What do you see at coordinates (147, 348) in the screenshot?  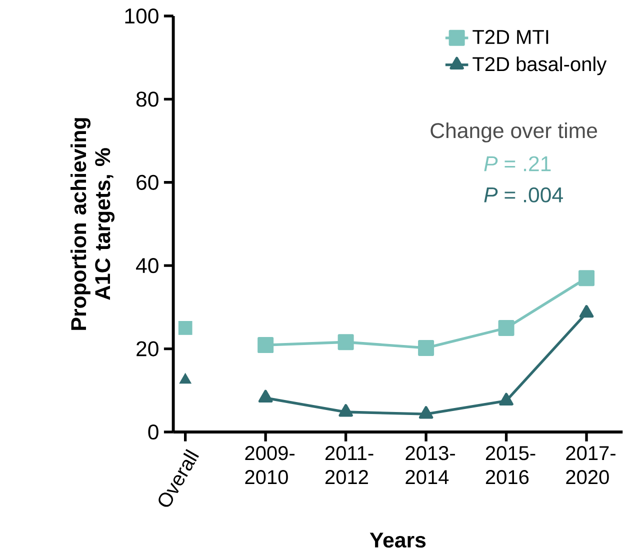 I see `y-tick-label: 20` at bounding box center [147, 348].